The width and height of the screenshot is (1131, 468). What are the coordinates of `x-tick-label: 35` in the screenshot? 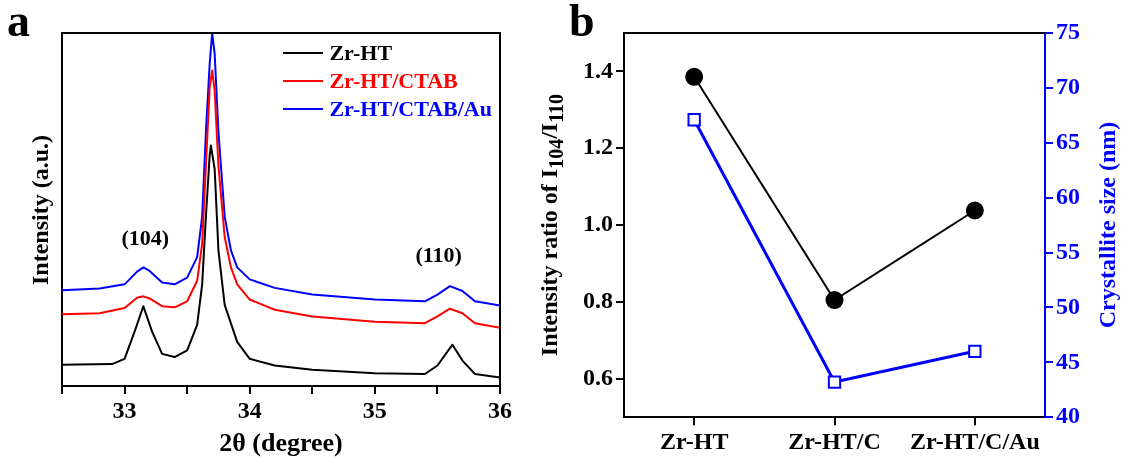 It's located at (374, 409).